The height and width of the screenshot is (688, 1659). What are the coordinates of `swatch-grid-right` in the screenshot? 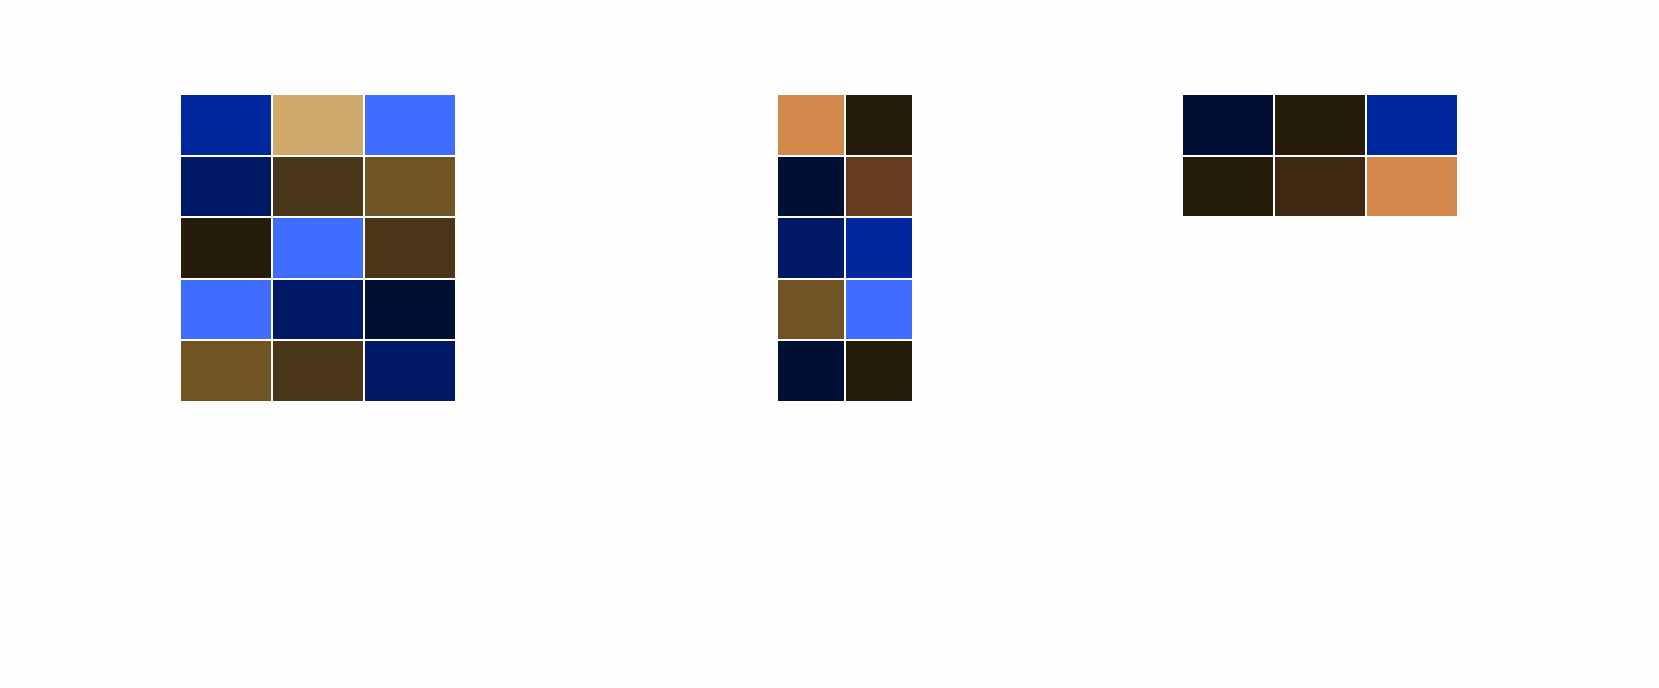 It's located at (1320, 155).